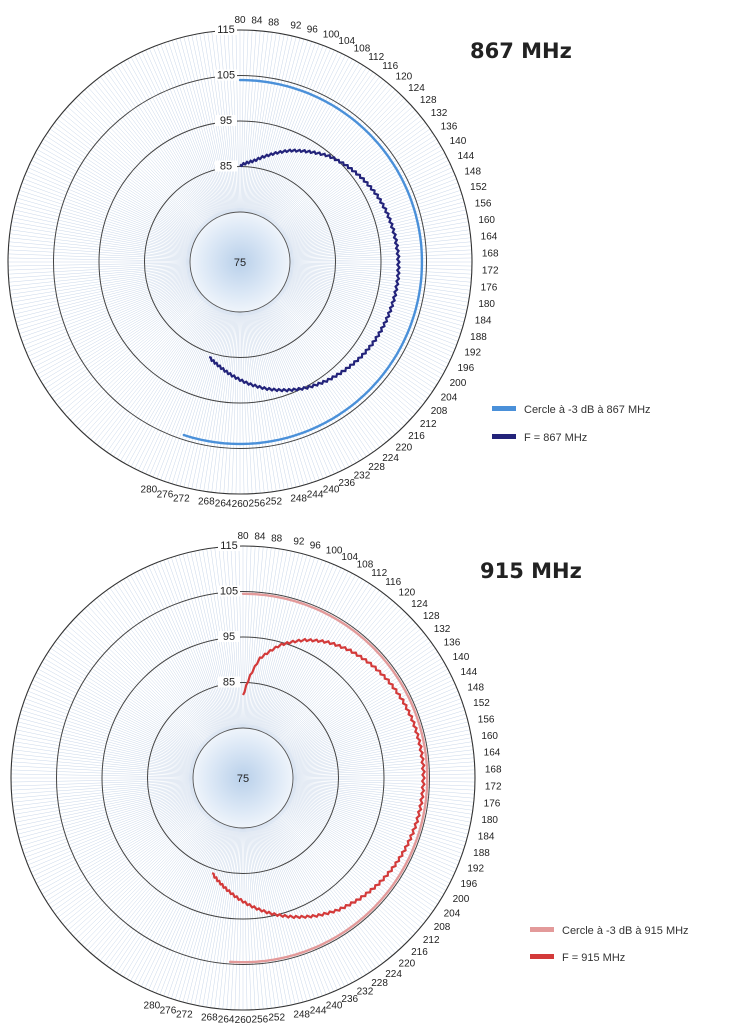 The image size is (730, 1032). I want to click on angular-tick-label: 260, so click(240, 504).